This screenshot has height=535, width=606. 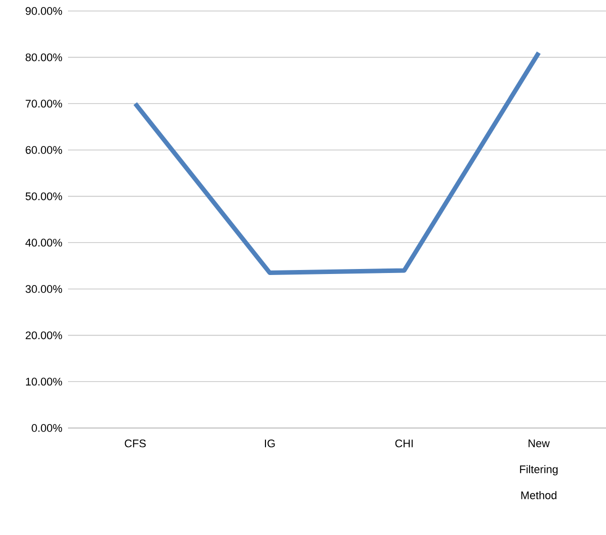 I want to click on y-tick-label: 10.00%, so click(x=44, y=382).